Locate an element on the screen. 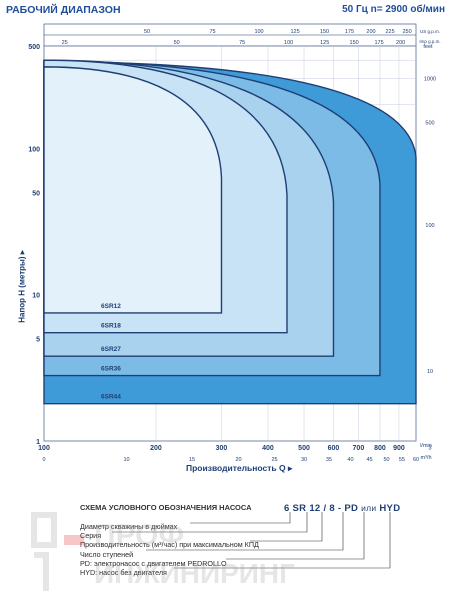 Image resolution: width=457 pixels, height=600 pixels. us-tick-label: 50 is located at coordinates (147, 32).